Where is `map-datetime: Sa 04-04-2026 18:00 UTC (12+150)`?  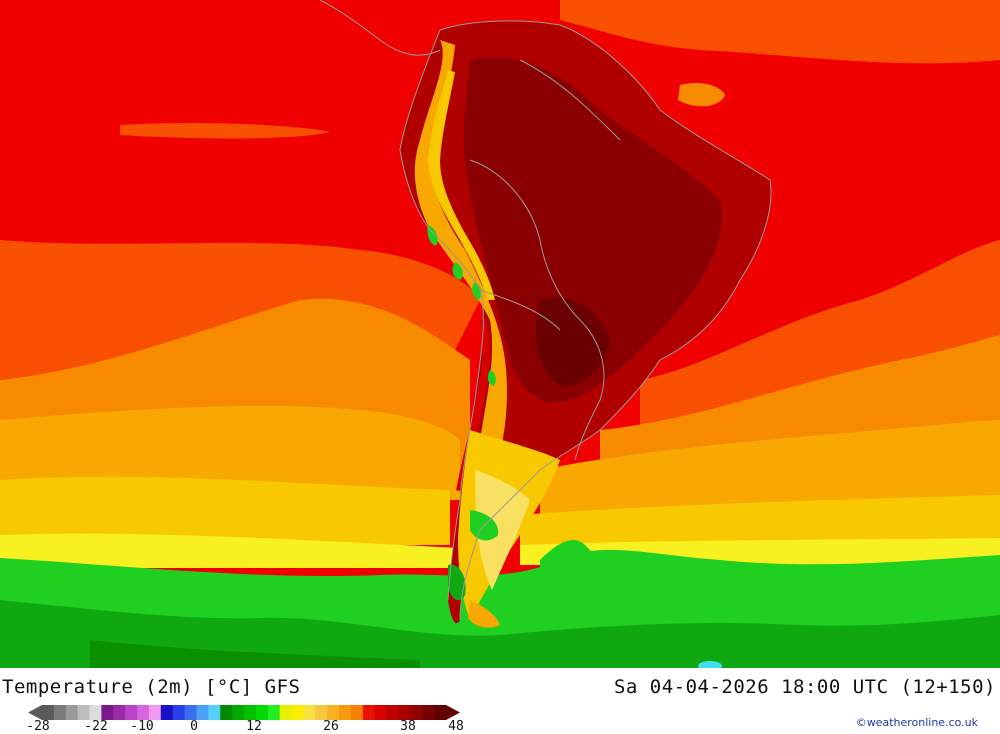 map-datetime: Sa 04-04-2026 18:00 UTC (12+150) is located at coordinates (804, 687).